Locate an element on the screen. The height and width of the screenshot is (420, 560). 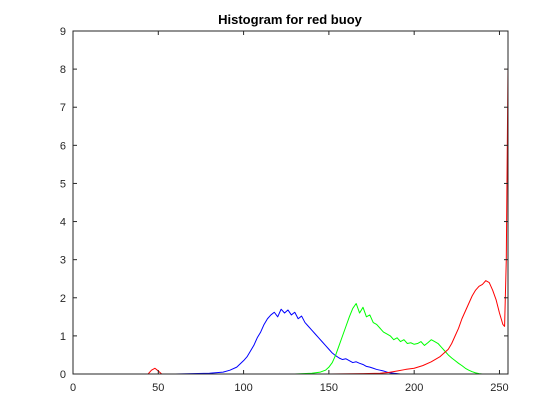
x-tick-label: 0 is located at coordinates (73, 388).